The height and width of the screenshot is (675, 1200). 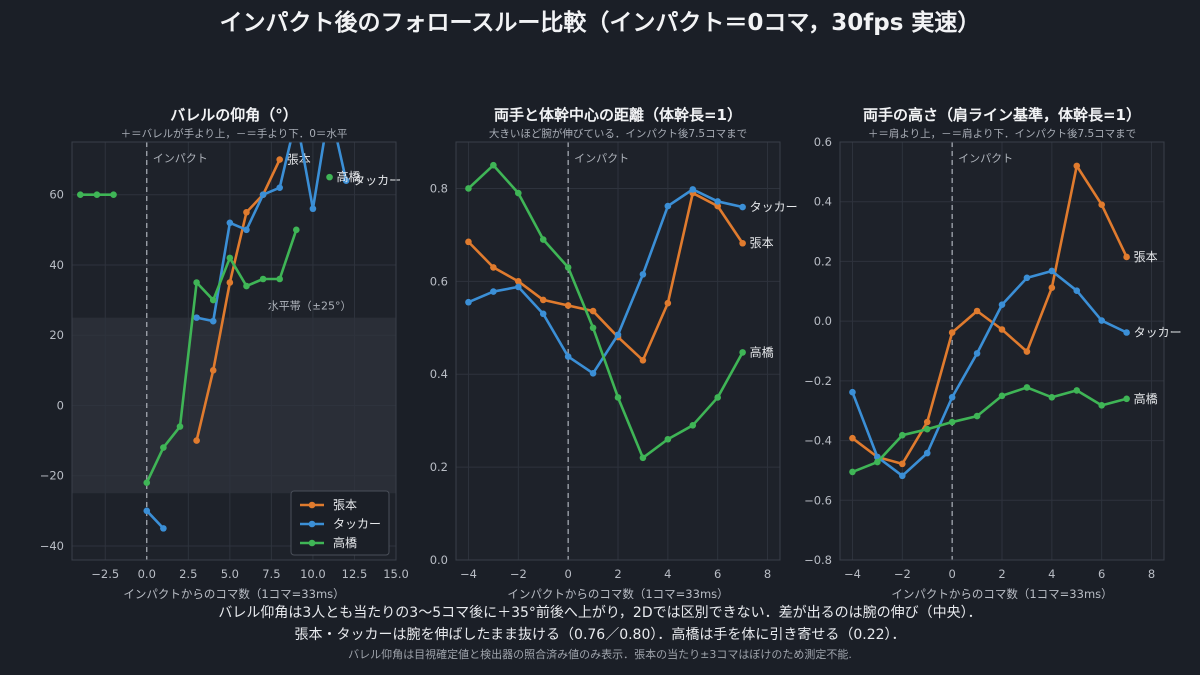 I want to click on chart-distance-xlabel: インパクトからのコマ数（1コマ=33ms）, so click(x=617, y=594).